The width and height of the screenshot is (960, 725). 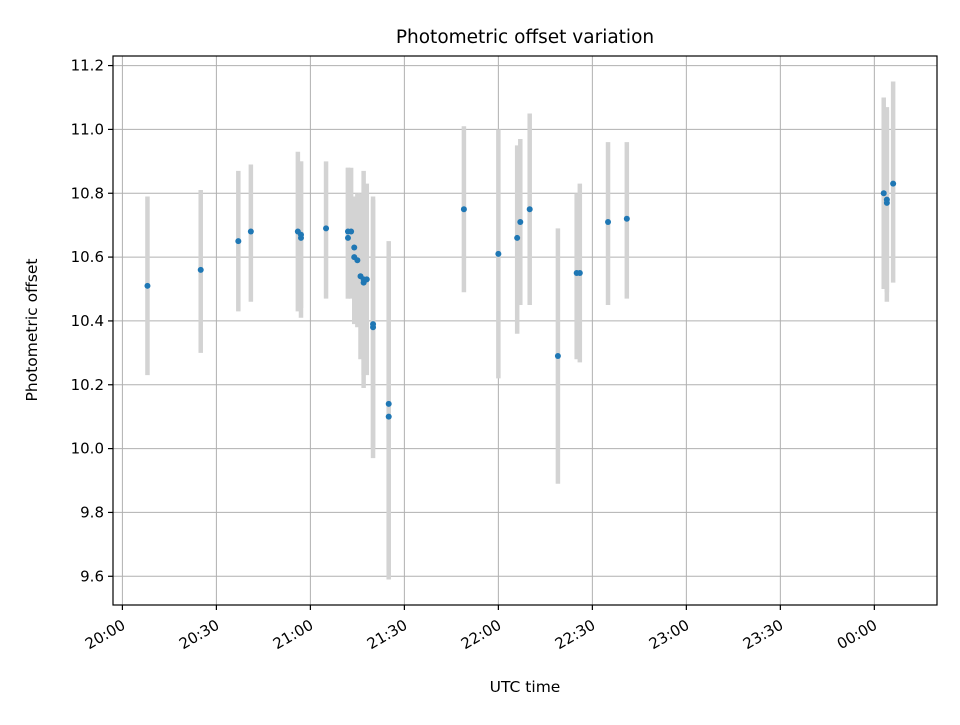 What do you see at coordinates (87, 193) in the screenshot?
I see `y-tick-label: 10.8` at bounding box center [87, 193].